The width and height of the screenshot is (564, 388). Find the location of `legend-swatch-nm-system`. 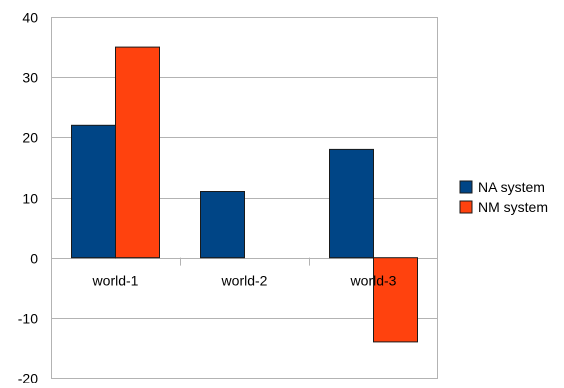

legend-swatch-nm-system is located at coordinates (466, 207).